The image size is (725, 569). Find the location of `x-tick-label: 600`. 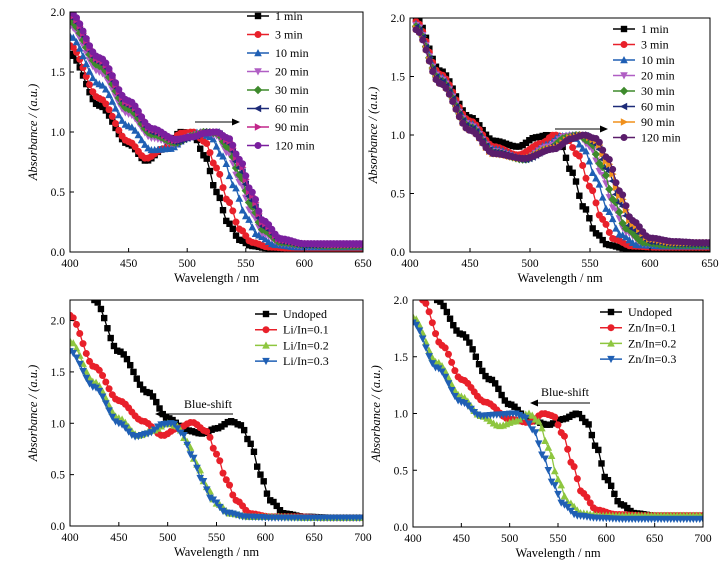

x-tick-label: 600 is located at coordinates (650, 264).